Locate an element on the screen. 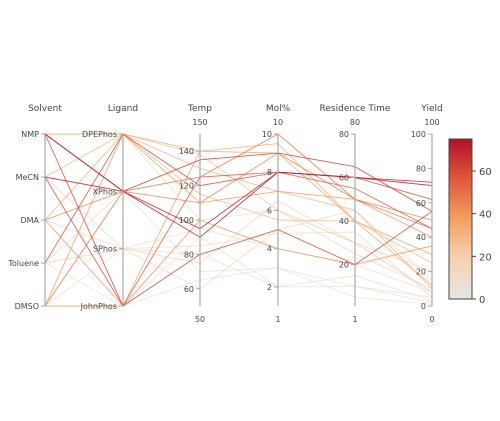 This screenshot has width=500, height=421. axis-solvent: Solvent NMP MeCN DMA Toluene DMSO is located at coordinates (34, 207).